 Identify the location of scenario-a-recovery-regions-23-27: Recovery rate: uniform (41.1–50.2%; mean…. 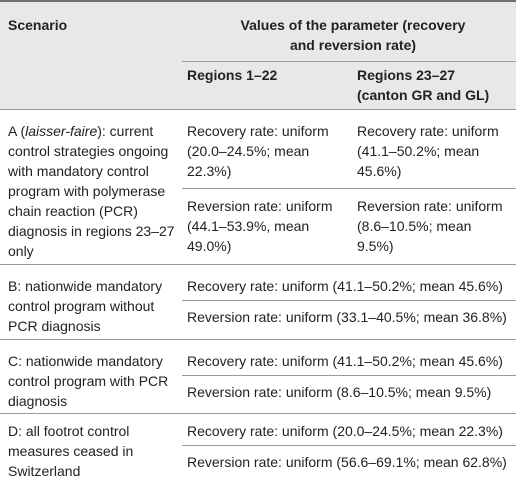
(428, 151).